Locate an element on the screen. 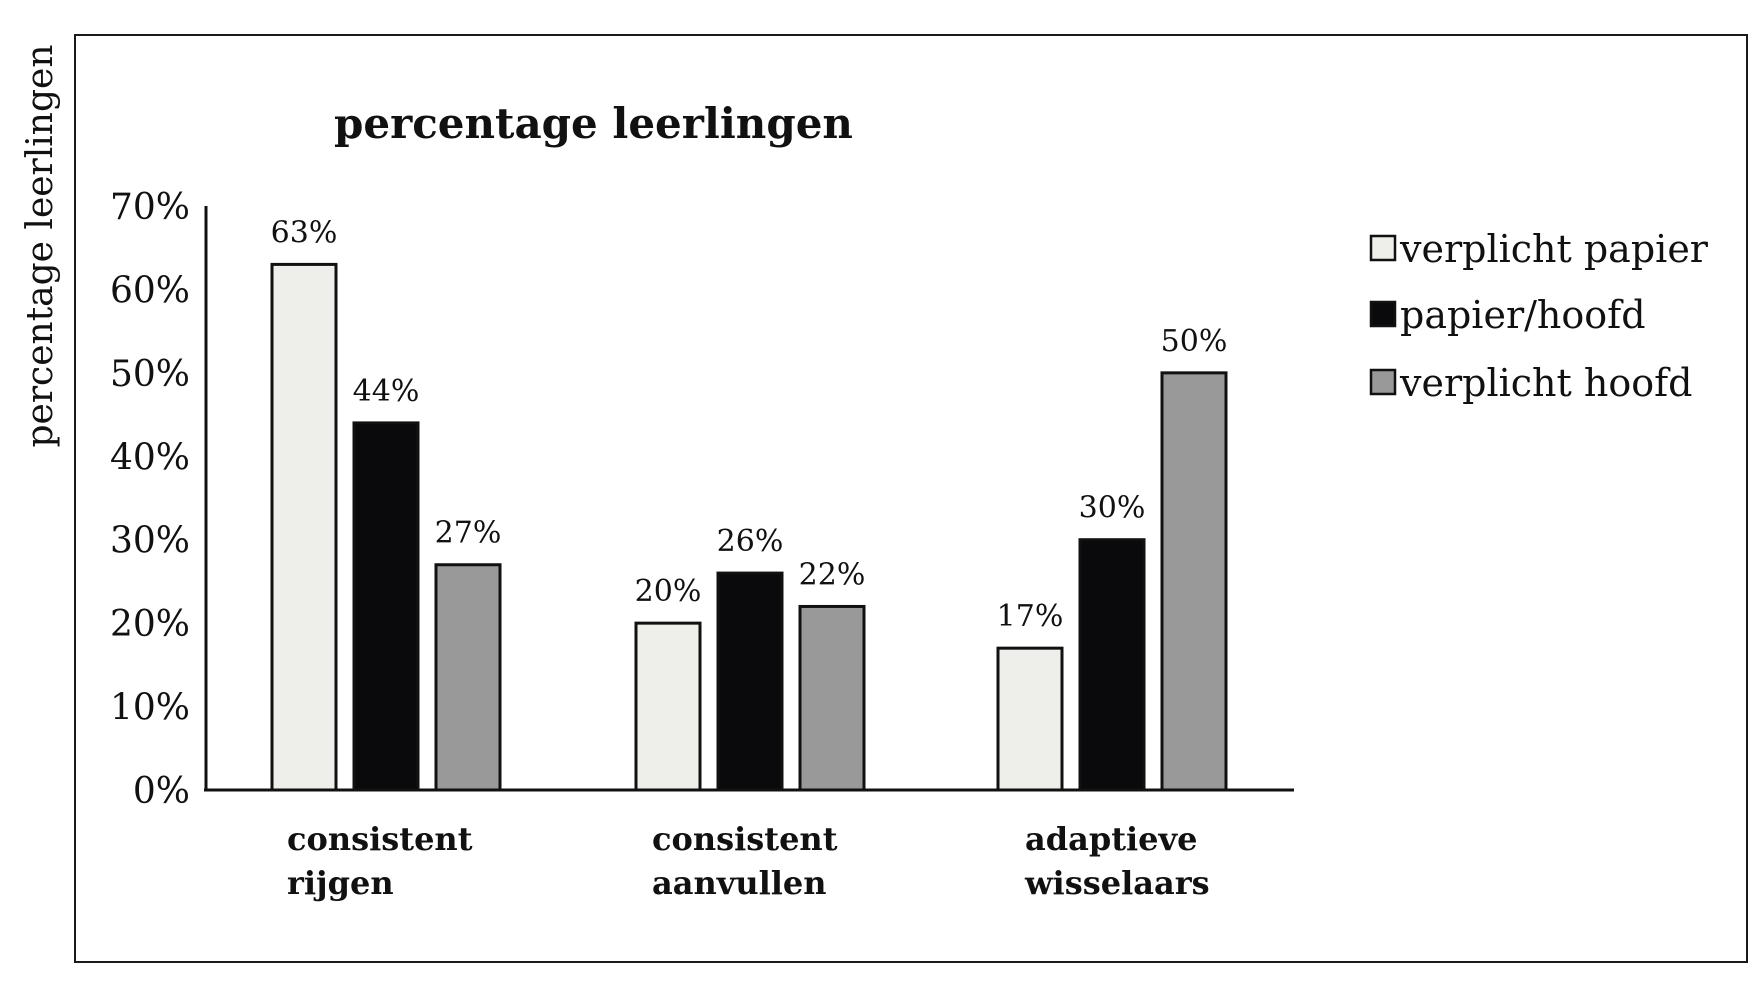  data-label: 22% is located at coordinates (832, 574).